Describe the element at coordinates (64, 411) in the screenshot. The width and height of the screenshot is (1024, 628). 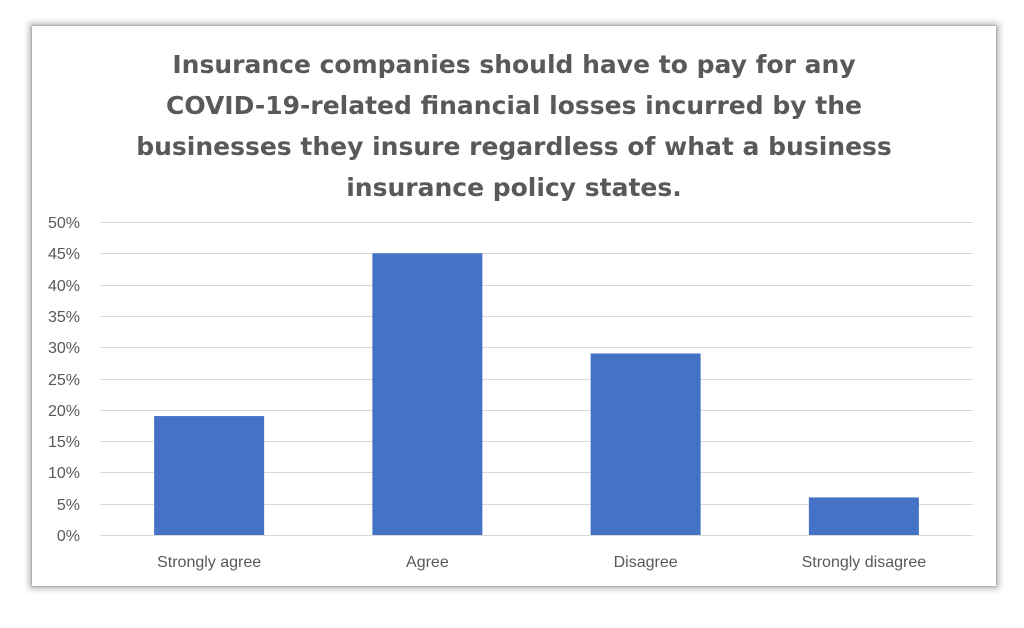
I see `y-tick-label-20: 20%` at that location.